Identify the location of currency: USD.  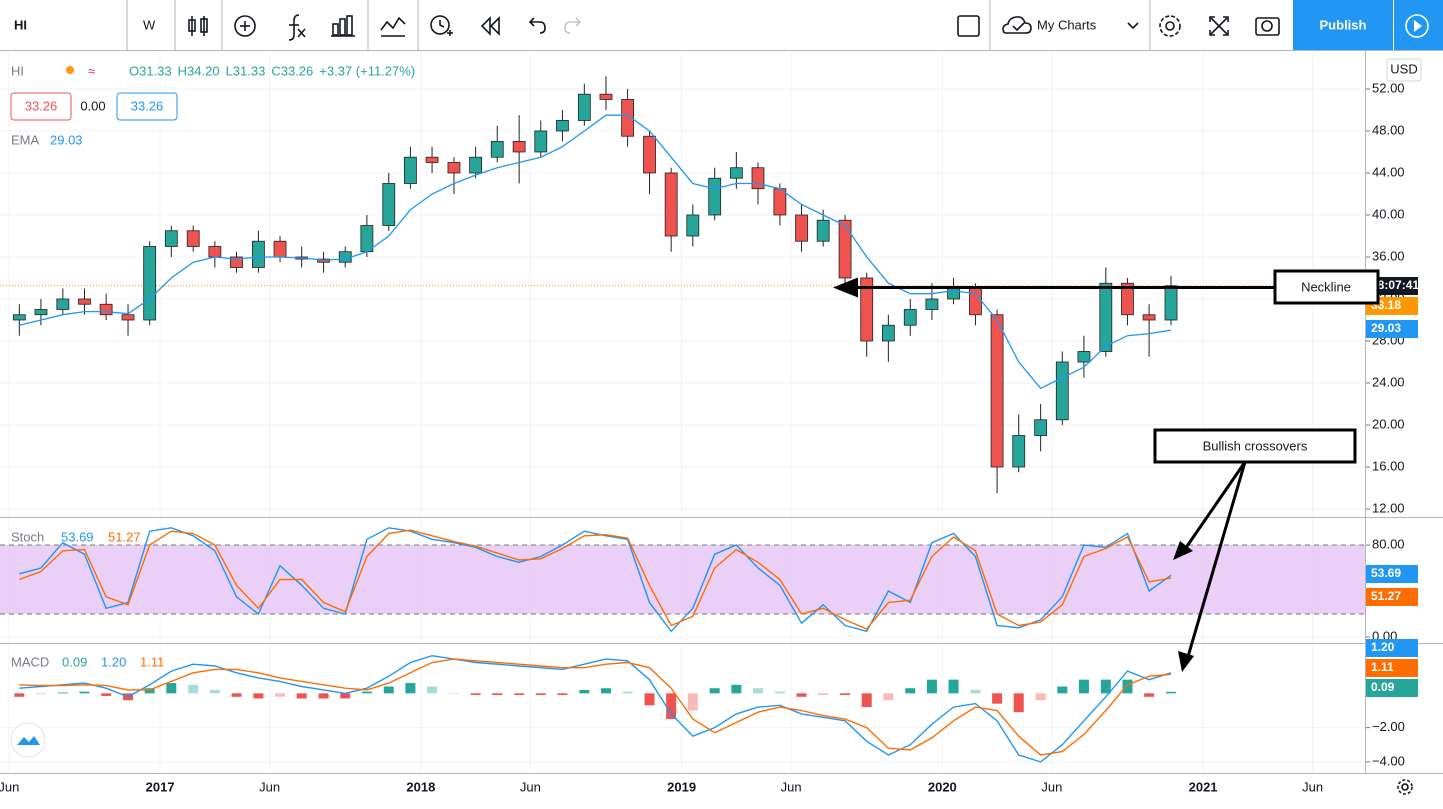
(1403, 68).